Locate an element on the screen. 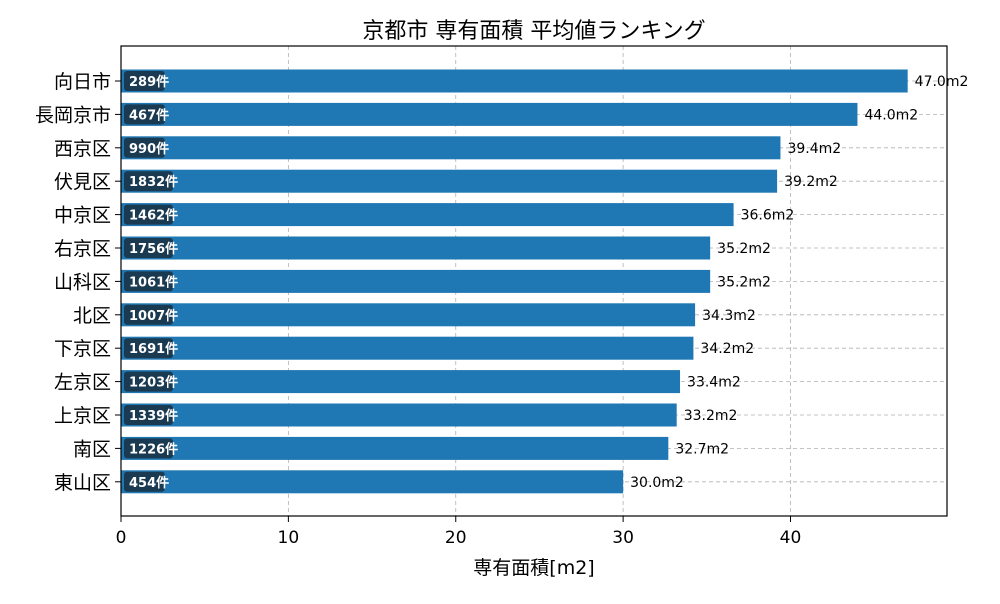 The image size is (1000, 604). x-tick-label: 10 is located at coordinates (289, 538).